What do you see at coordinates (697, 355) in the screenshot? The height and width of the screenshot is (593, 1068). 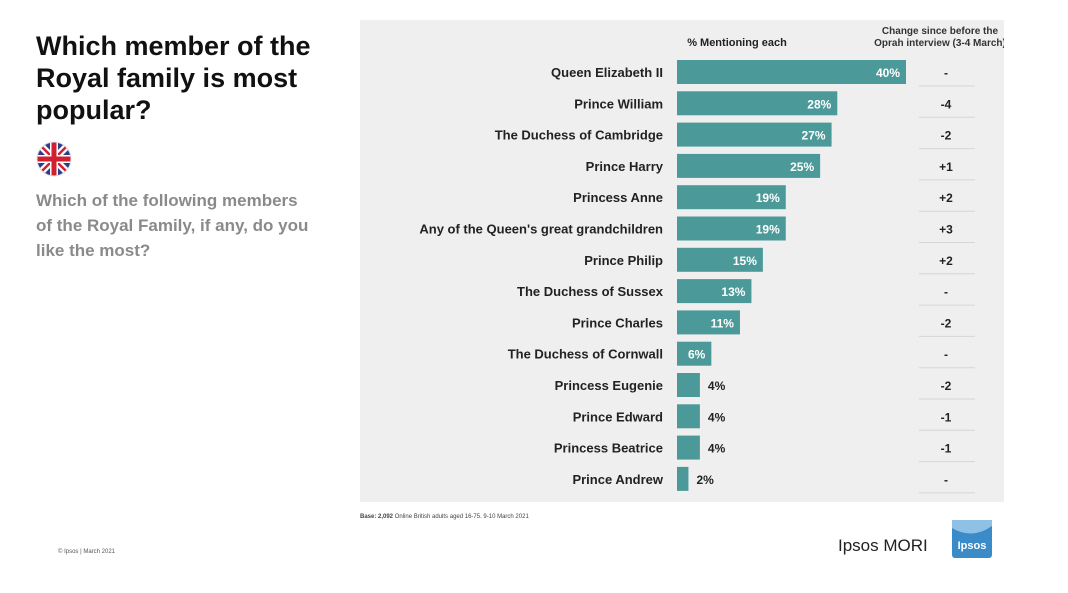 I see `data-label: 6%` at bounding box center [697, 355].